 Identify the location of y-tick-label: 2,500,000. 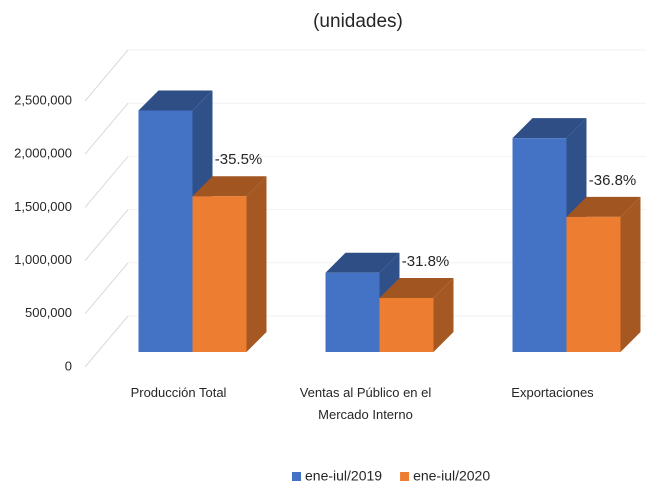
(43, 99).